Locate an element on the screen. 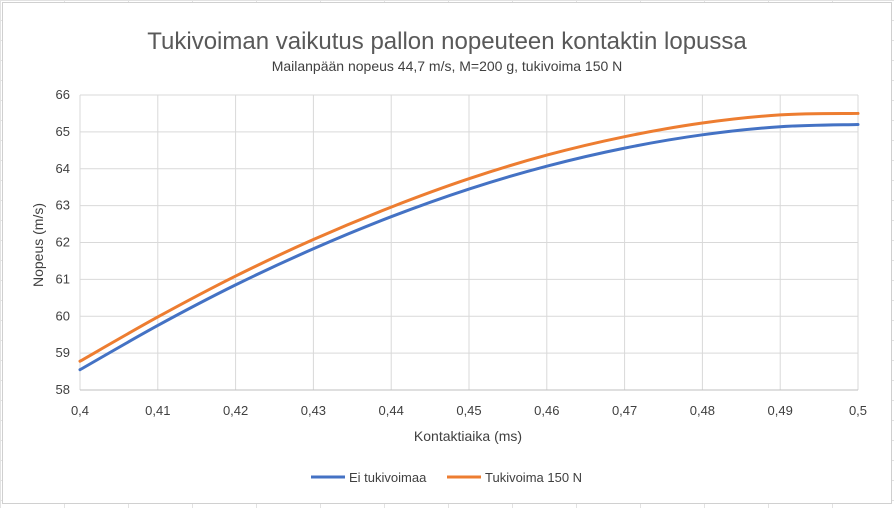 The height and width of the screenshot is (508, 894). y-tick-label: 64 is located at coordinates (63, 168).